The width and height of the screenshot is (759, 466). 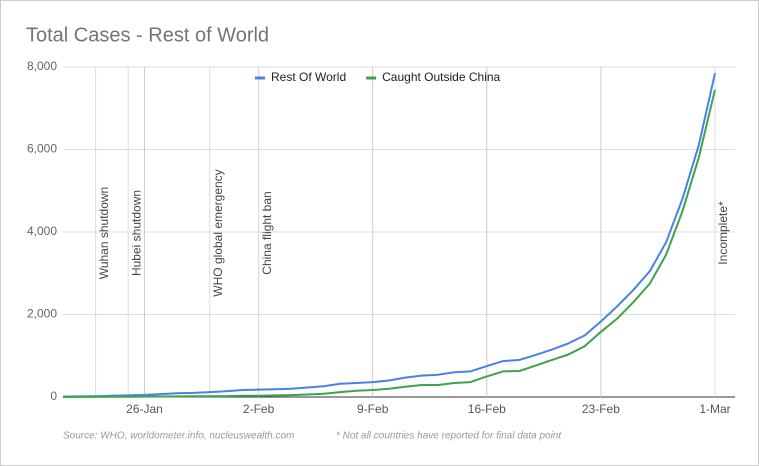 I want to click on x-tick-label: 9-Feb, so click(x=373, y=409).